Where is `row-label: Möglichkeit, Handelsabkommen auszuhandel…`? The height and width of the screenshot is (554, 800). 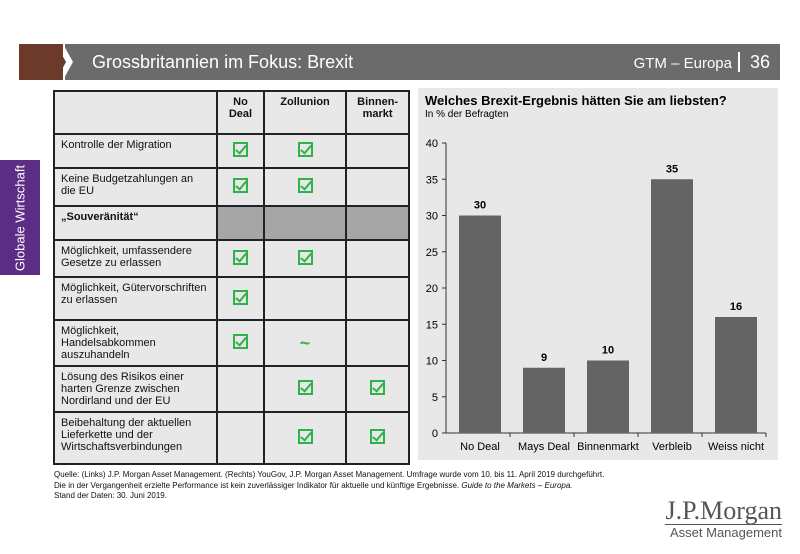
row-label: Möglichkeit, Handelsabkommen auszuhandel… is located at coordinates (135, 343).